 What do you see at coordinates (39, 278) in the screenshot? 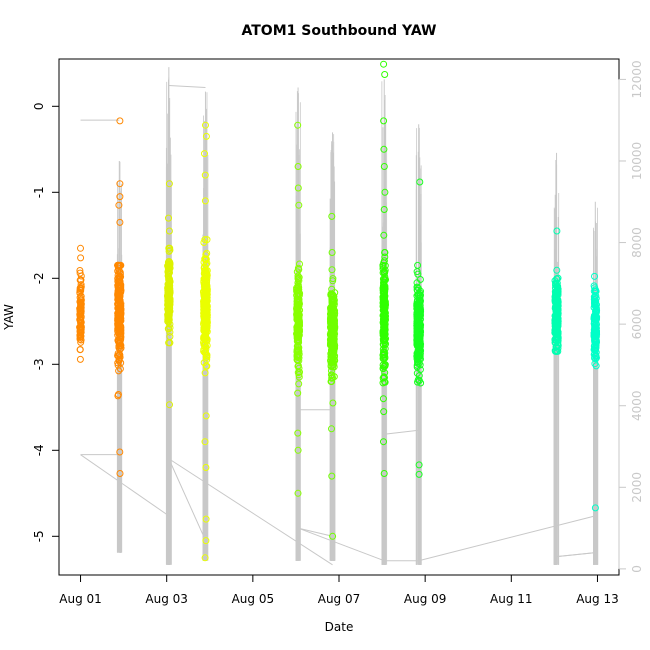
I see `y-tick-label: -2` at bounding box center [39, 278].